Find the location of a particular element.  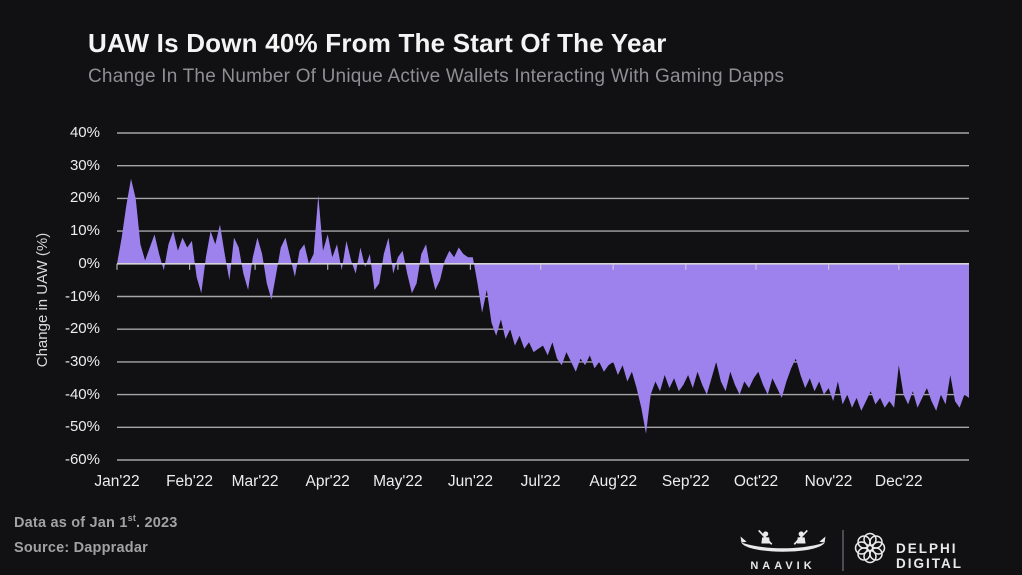

y-tick-label--60: -60% is located at coordinates (82, 459).